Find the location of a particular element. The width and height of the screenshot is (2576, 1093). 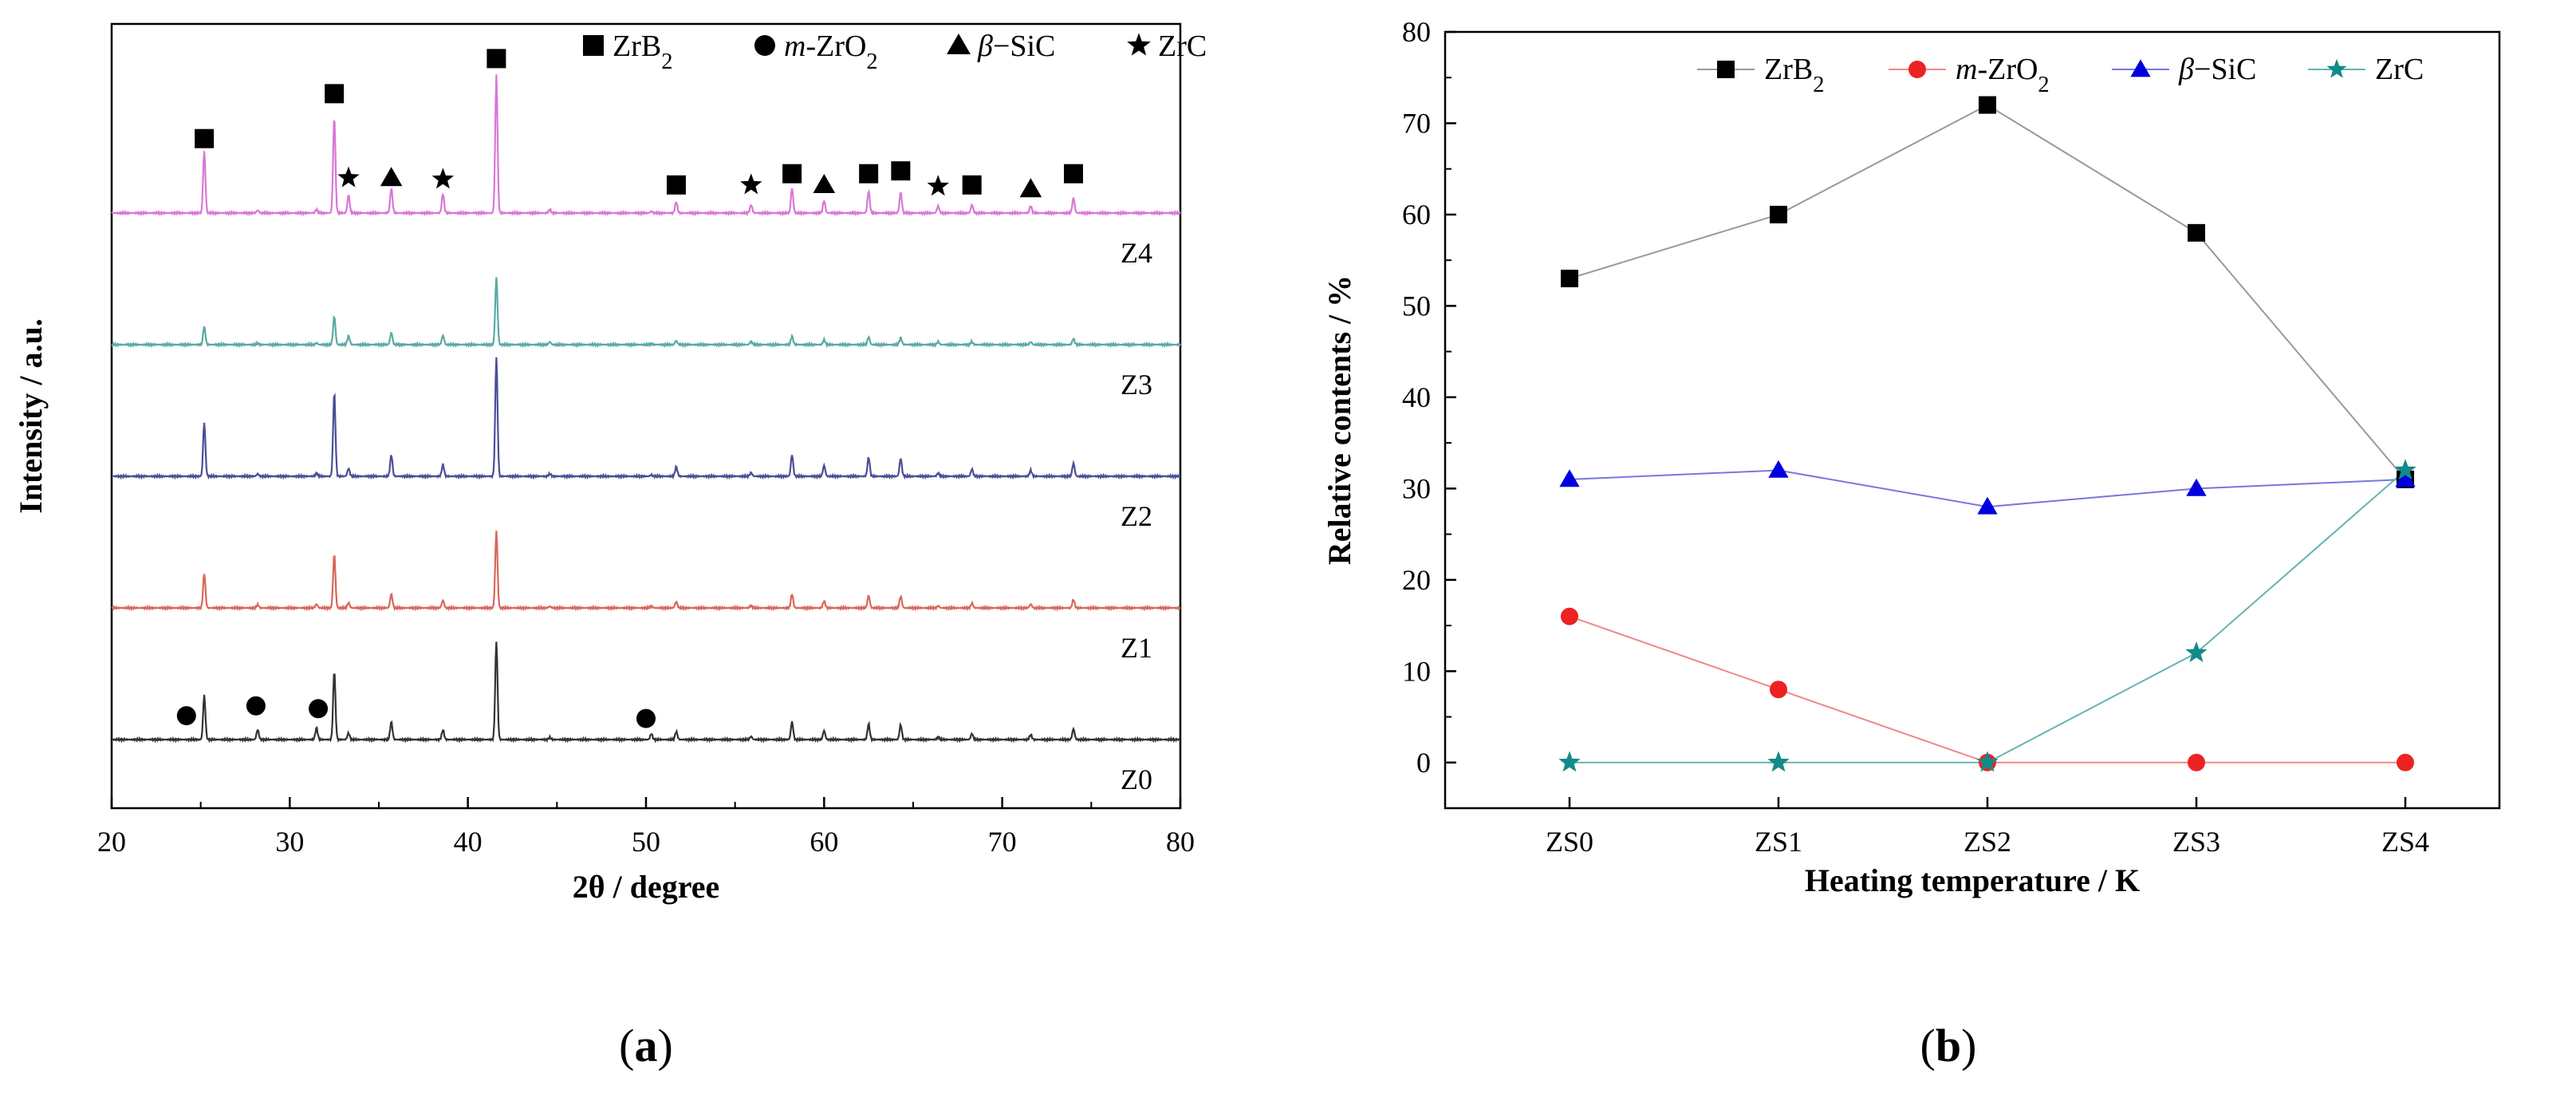

xrd-trace-z4 is located at coordinates (646, 146).